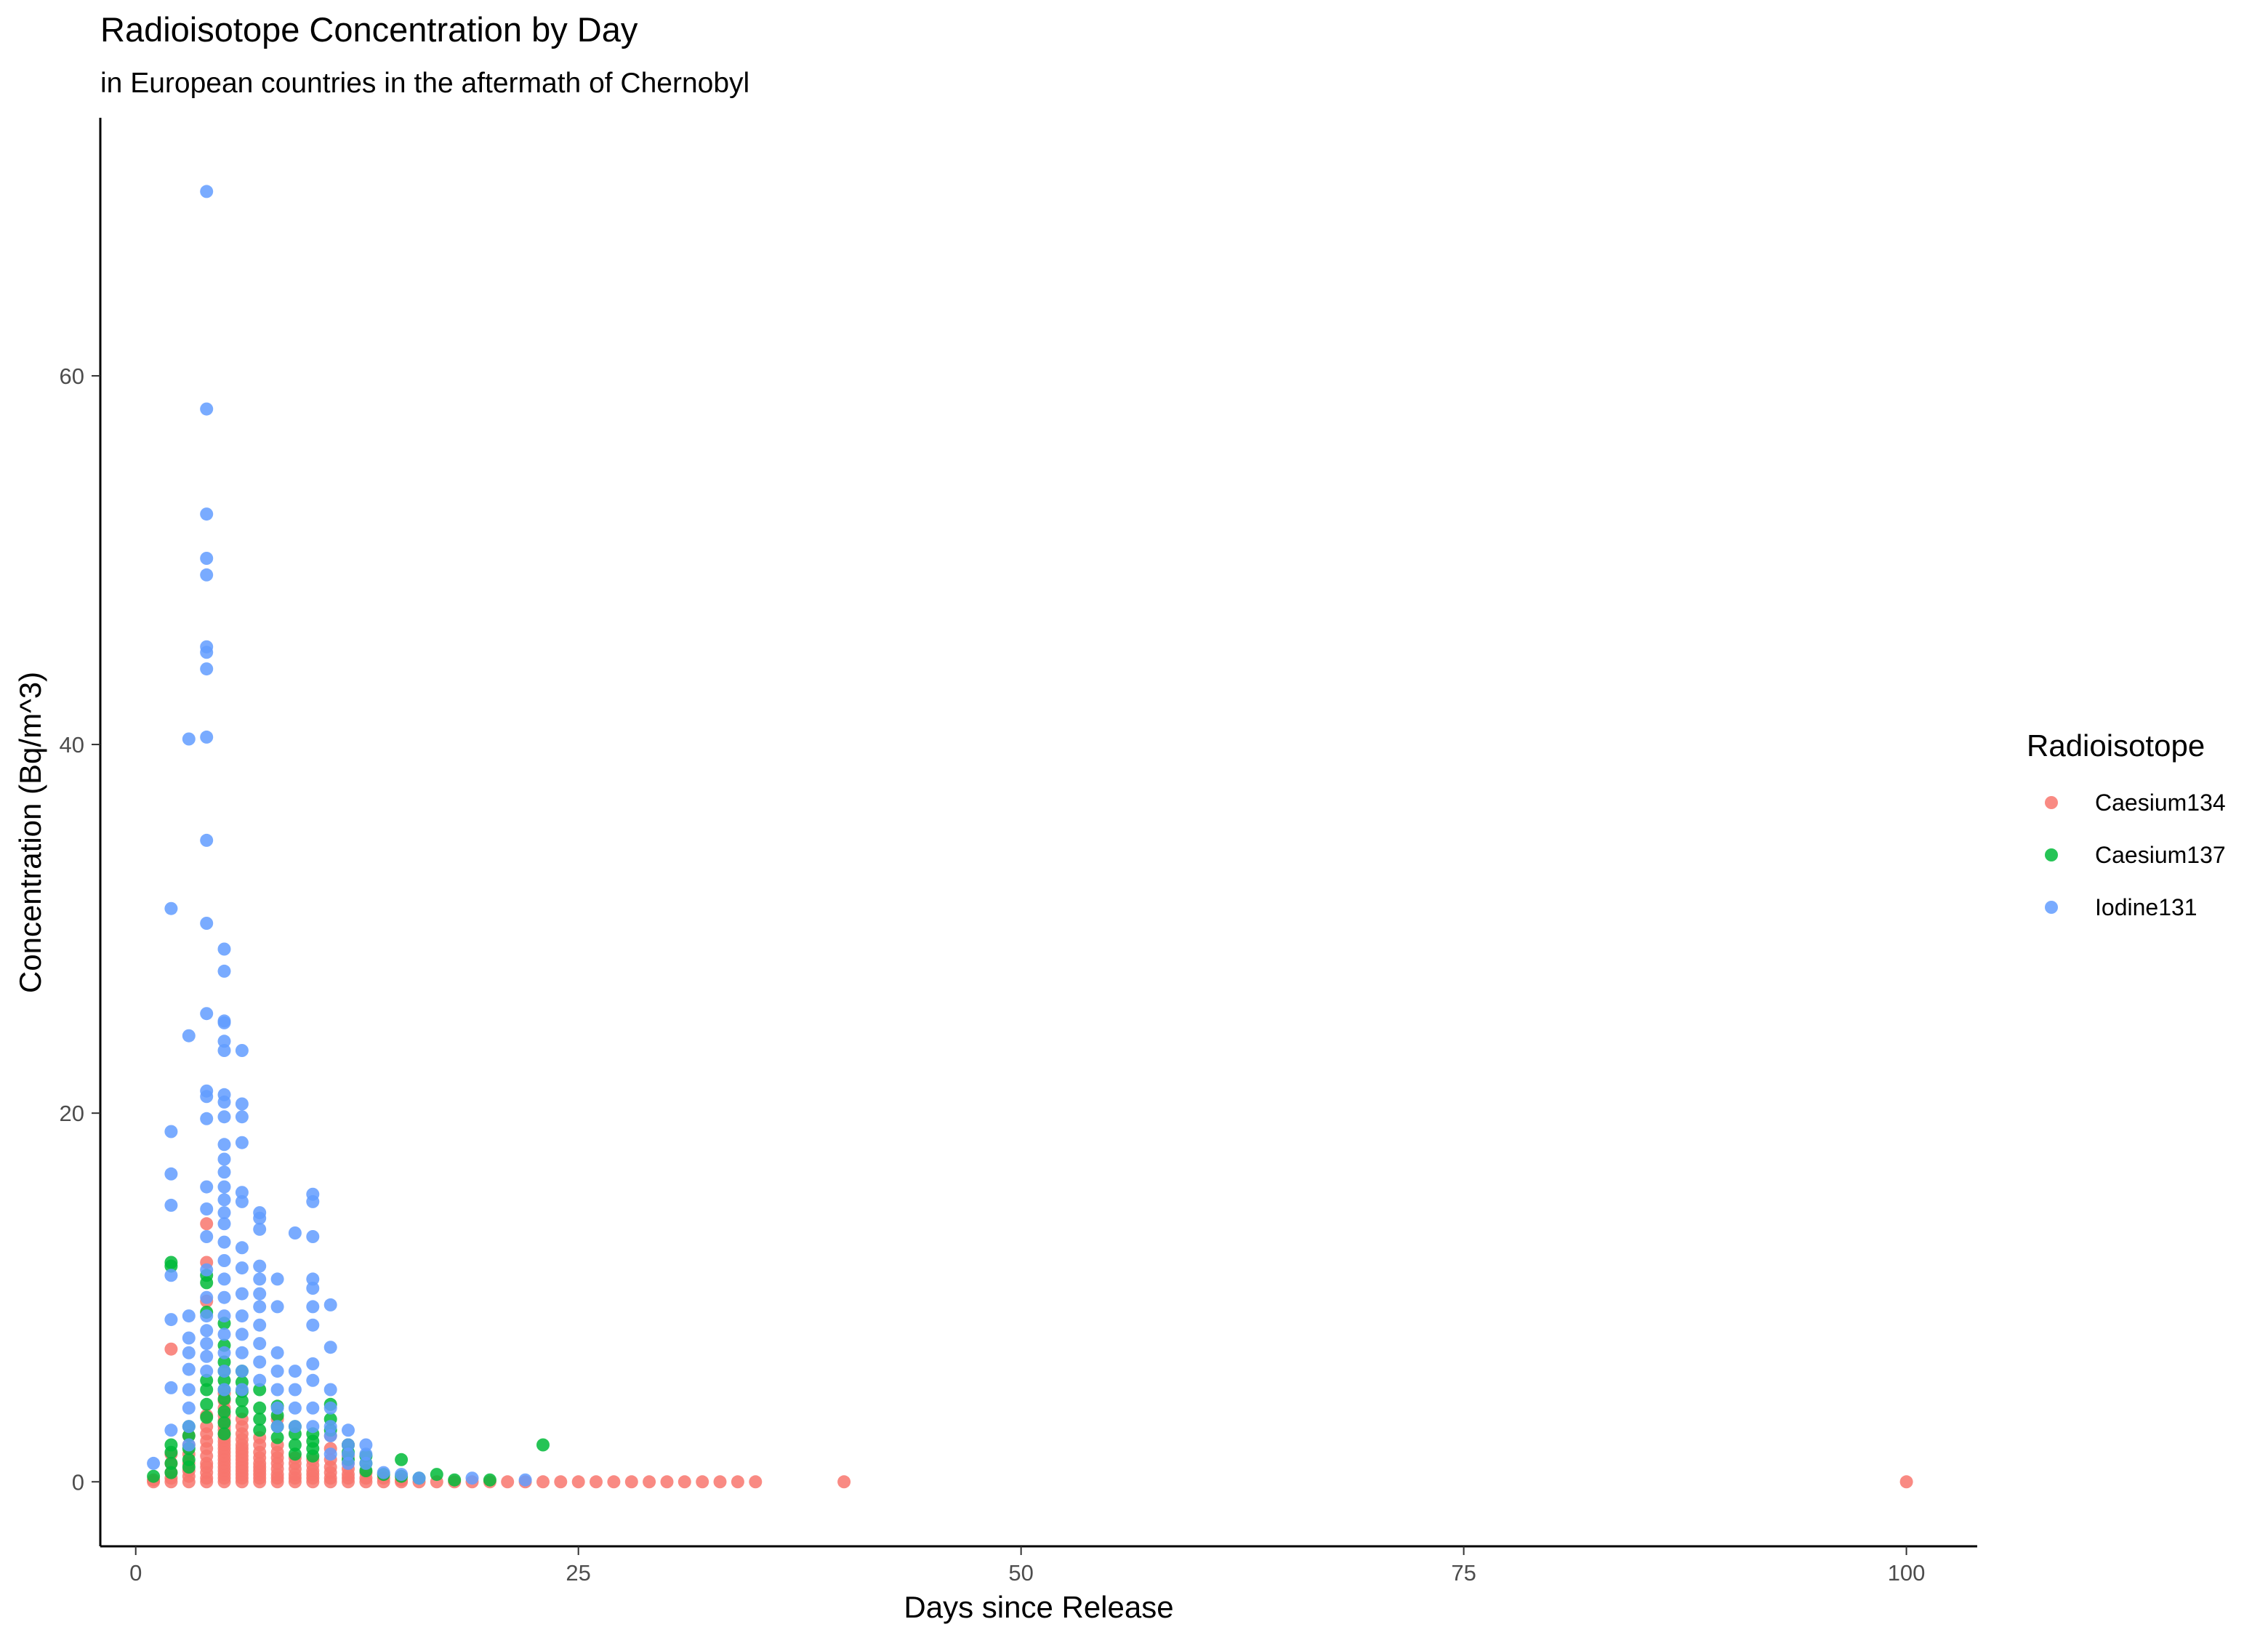 The width and height of the screenshot is (2268, 1635). I want to click on y-tick-label-0: 0, so click(78, 1482).